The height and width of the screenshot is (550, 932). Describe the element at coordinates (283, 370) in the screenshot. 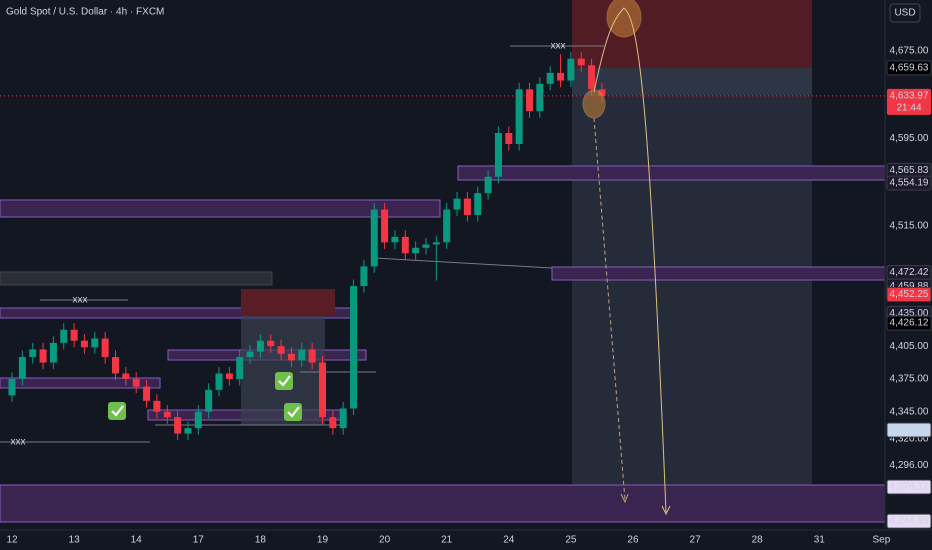

I see `stop-zone` at that location.